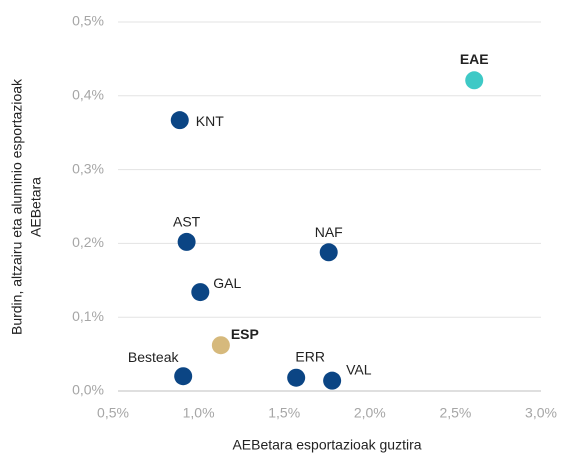 This screenshot has width=561, height=456. I want to click on point-label: KNT, so click(210, 121).